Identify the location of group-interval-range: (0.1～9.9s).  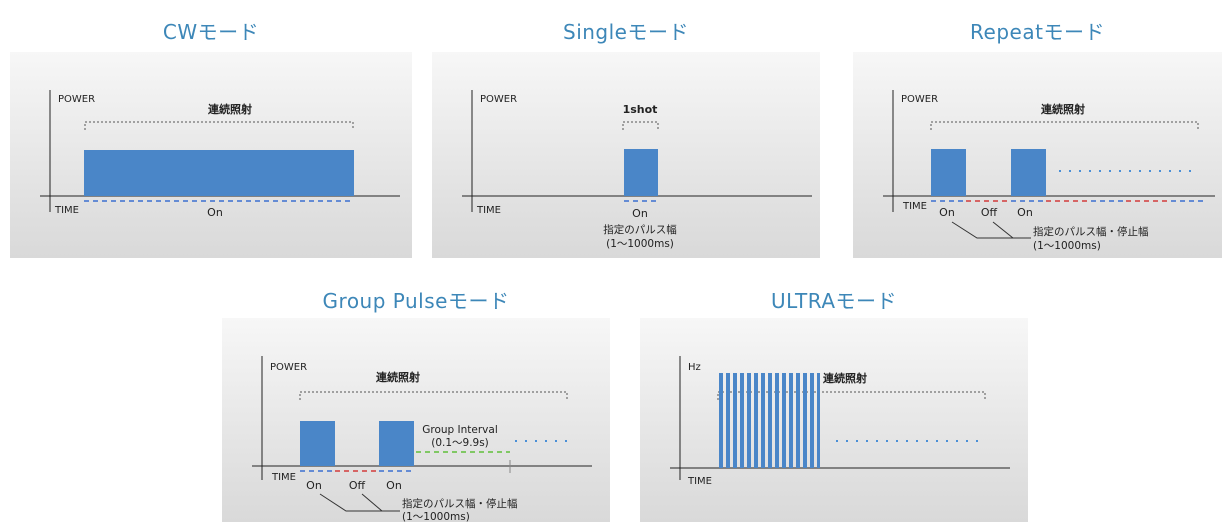
(460, 443).